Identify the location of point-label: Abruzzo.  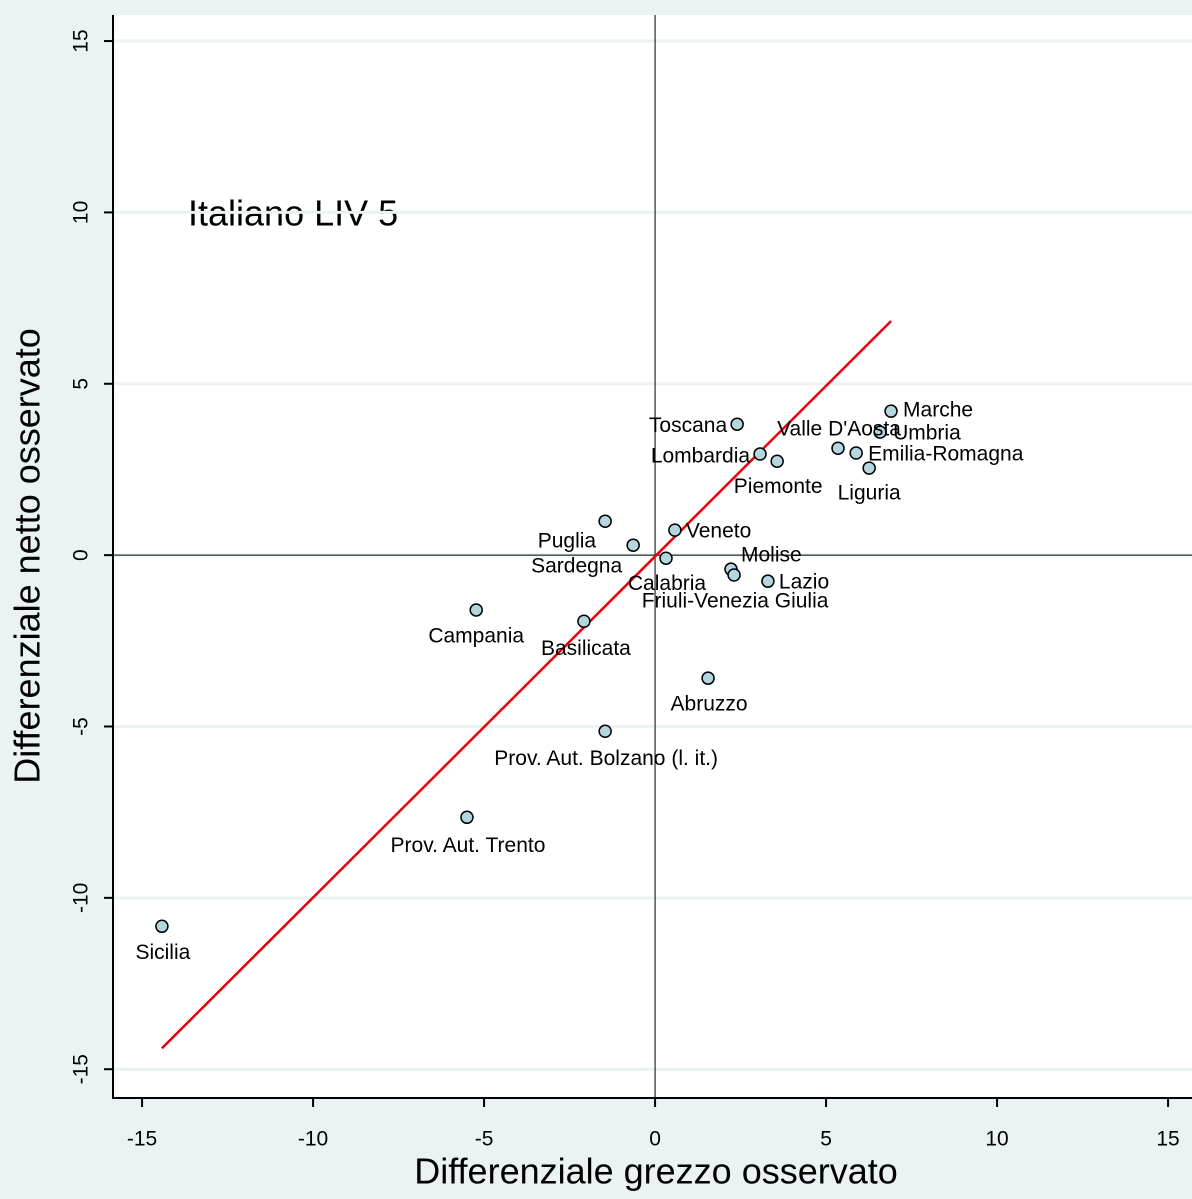
(709, 704).